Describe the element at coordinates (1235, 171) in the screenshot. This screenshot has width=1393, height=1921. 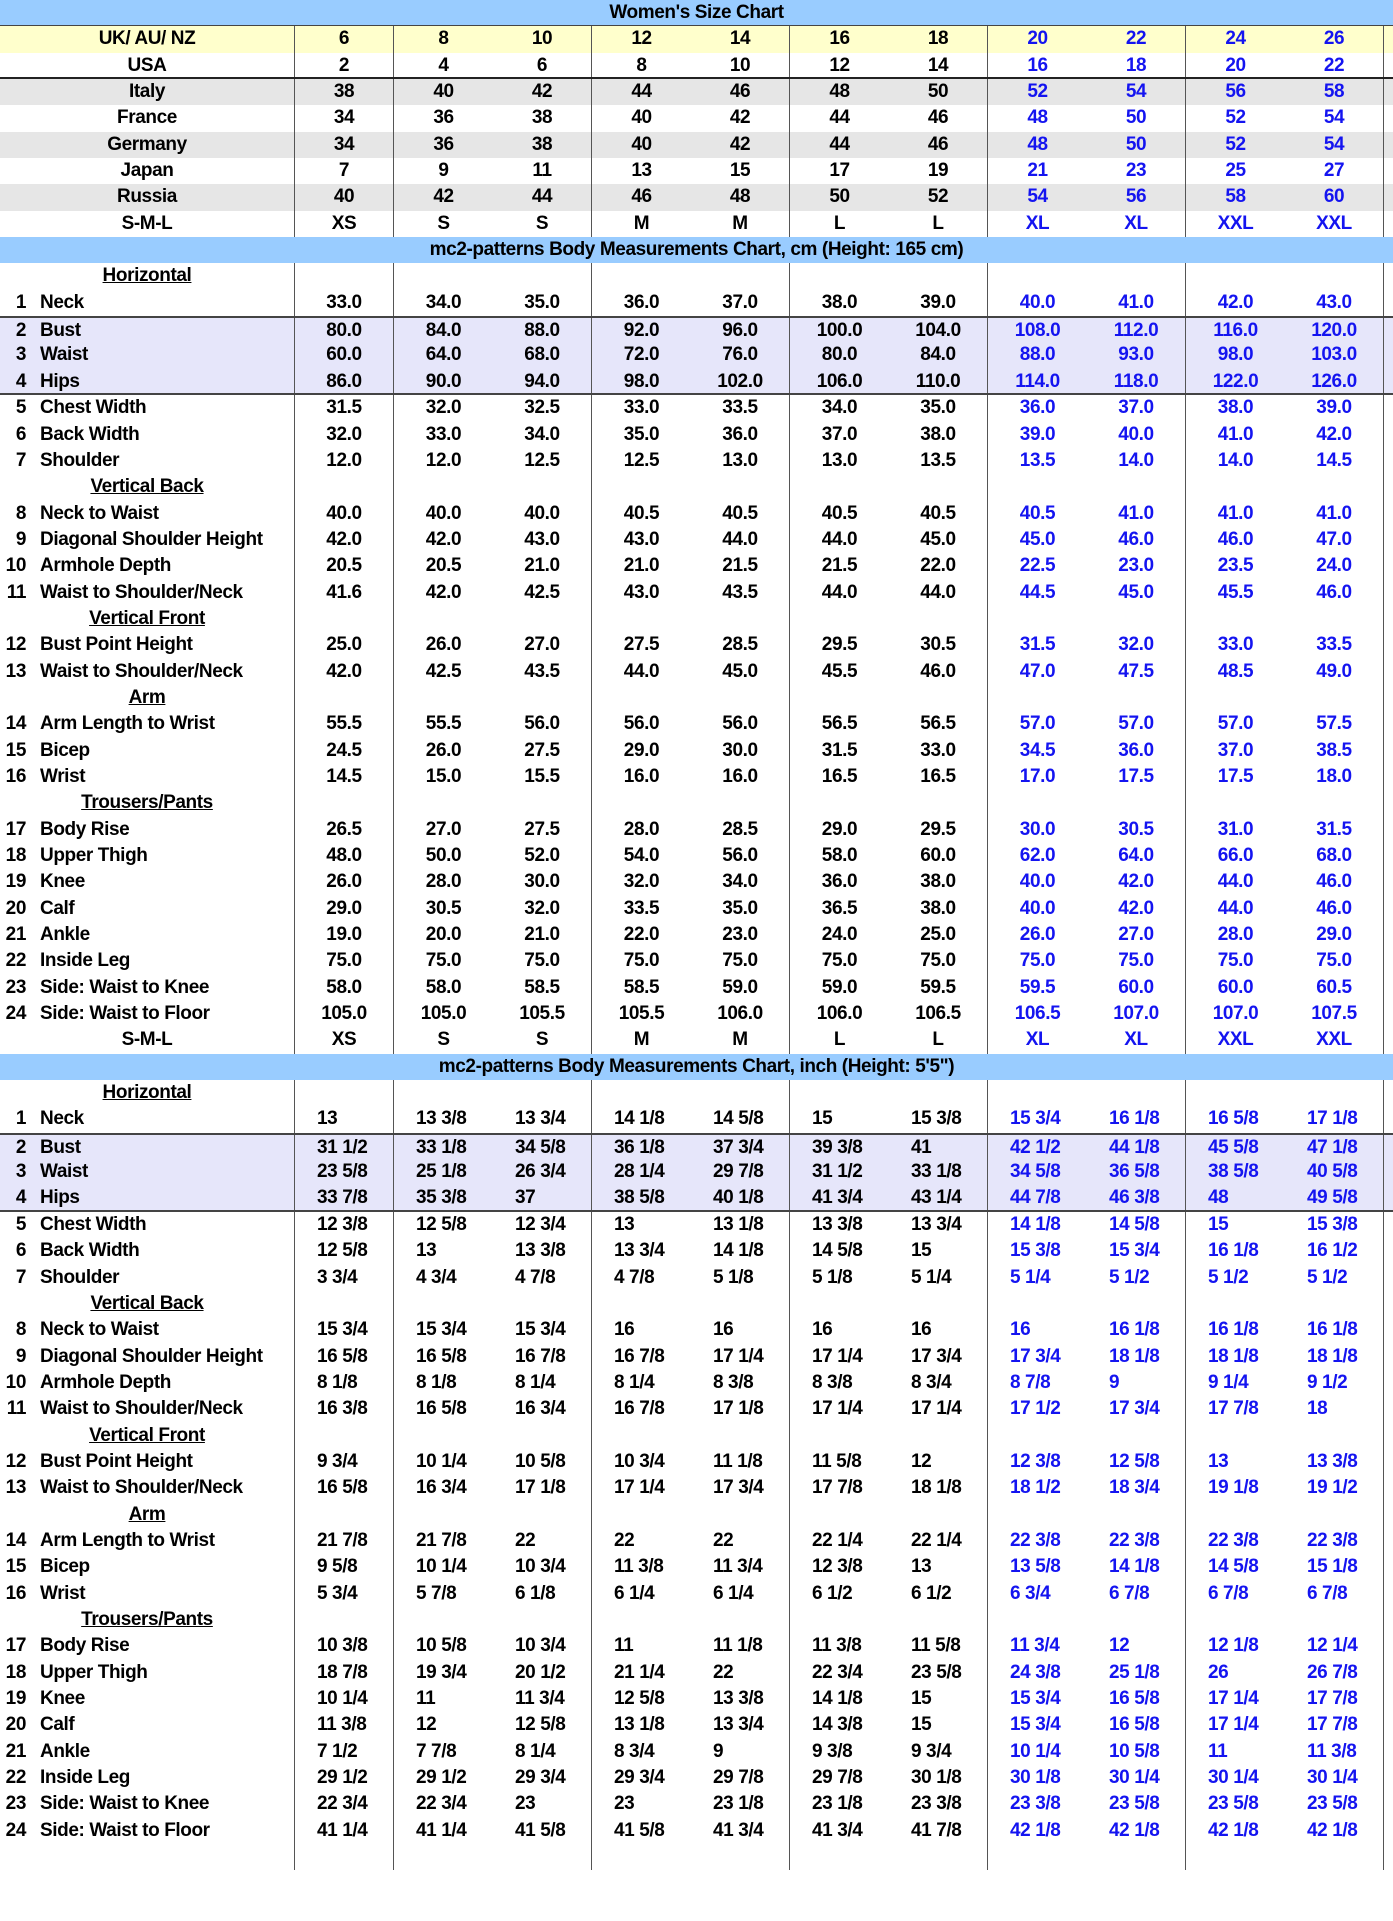
I see `value-cell: 25` at that location.